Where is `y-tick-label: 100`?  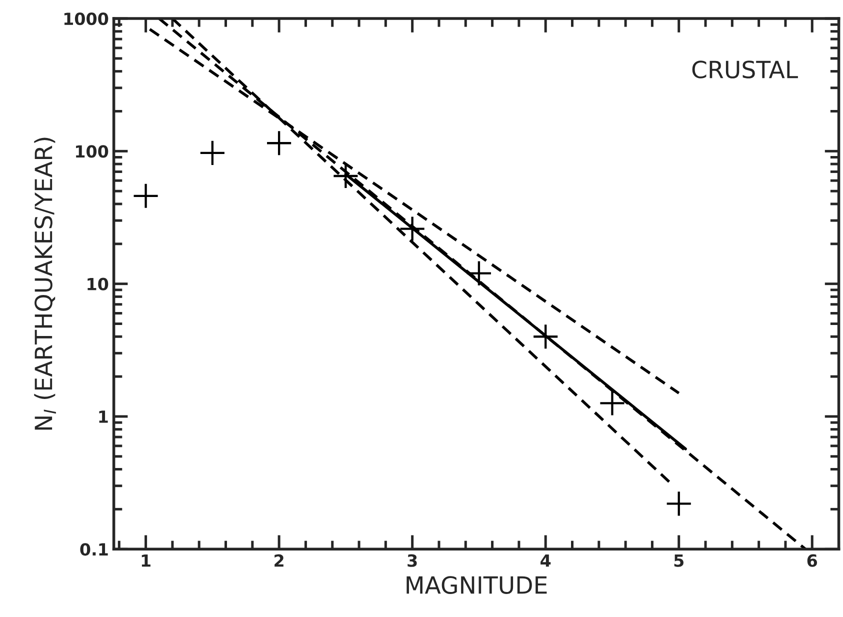
y-tick-label: 100 is located at coordinates (92, 151).